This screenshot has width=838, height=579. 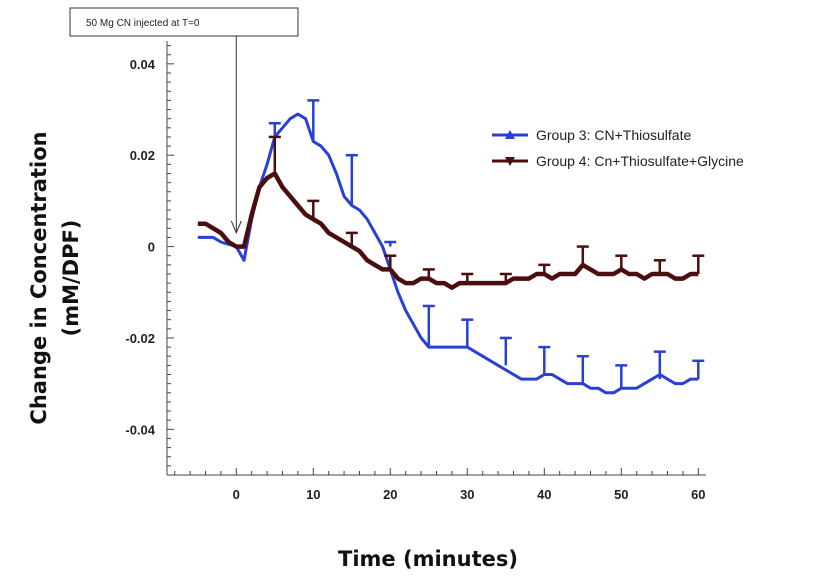 I want to click on y-axis-title-line1: Change in Concentration, so click(x=39, y=277).